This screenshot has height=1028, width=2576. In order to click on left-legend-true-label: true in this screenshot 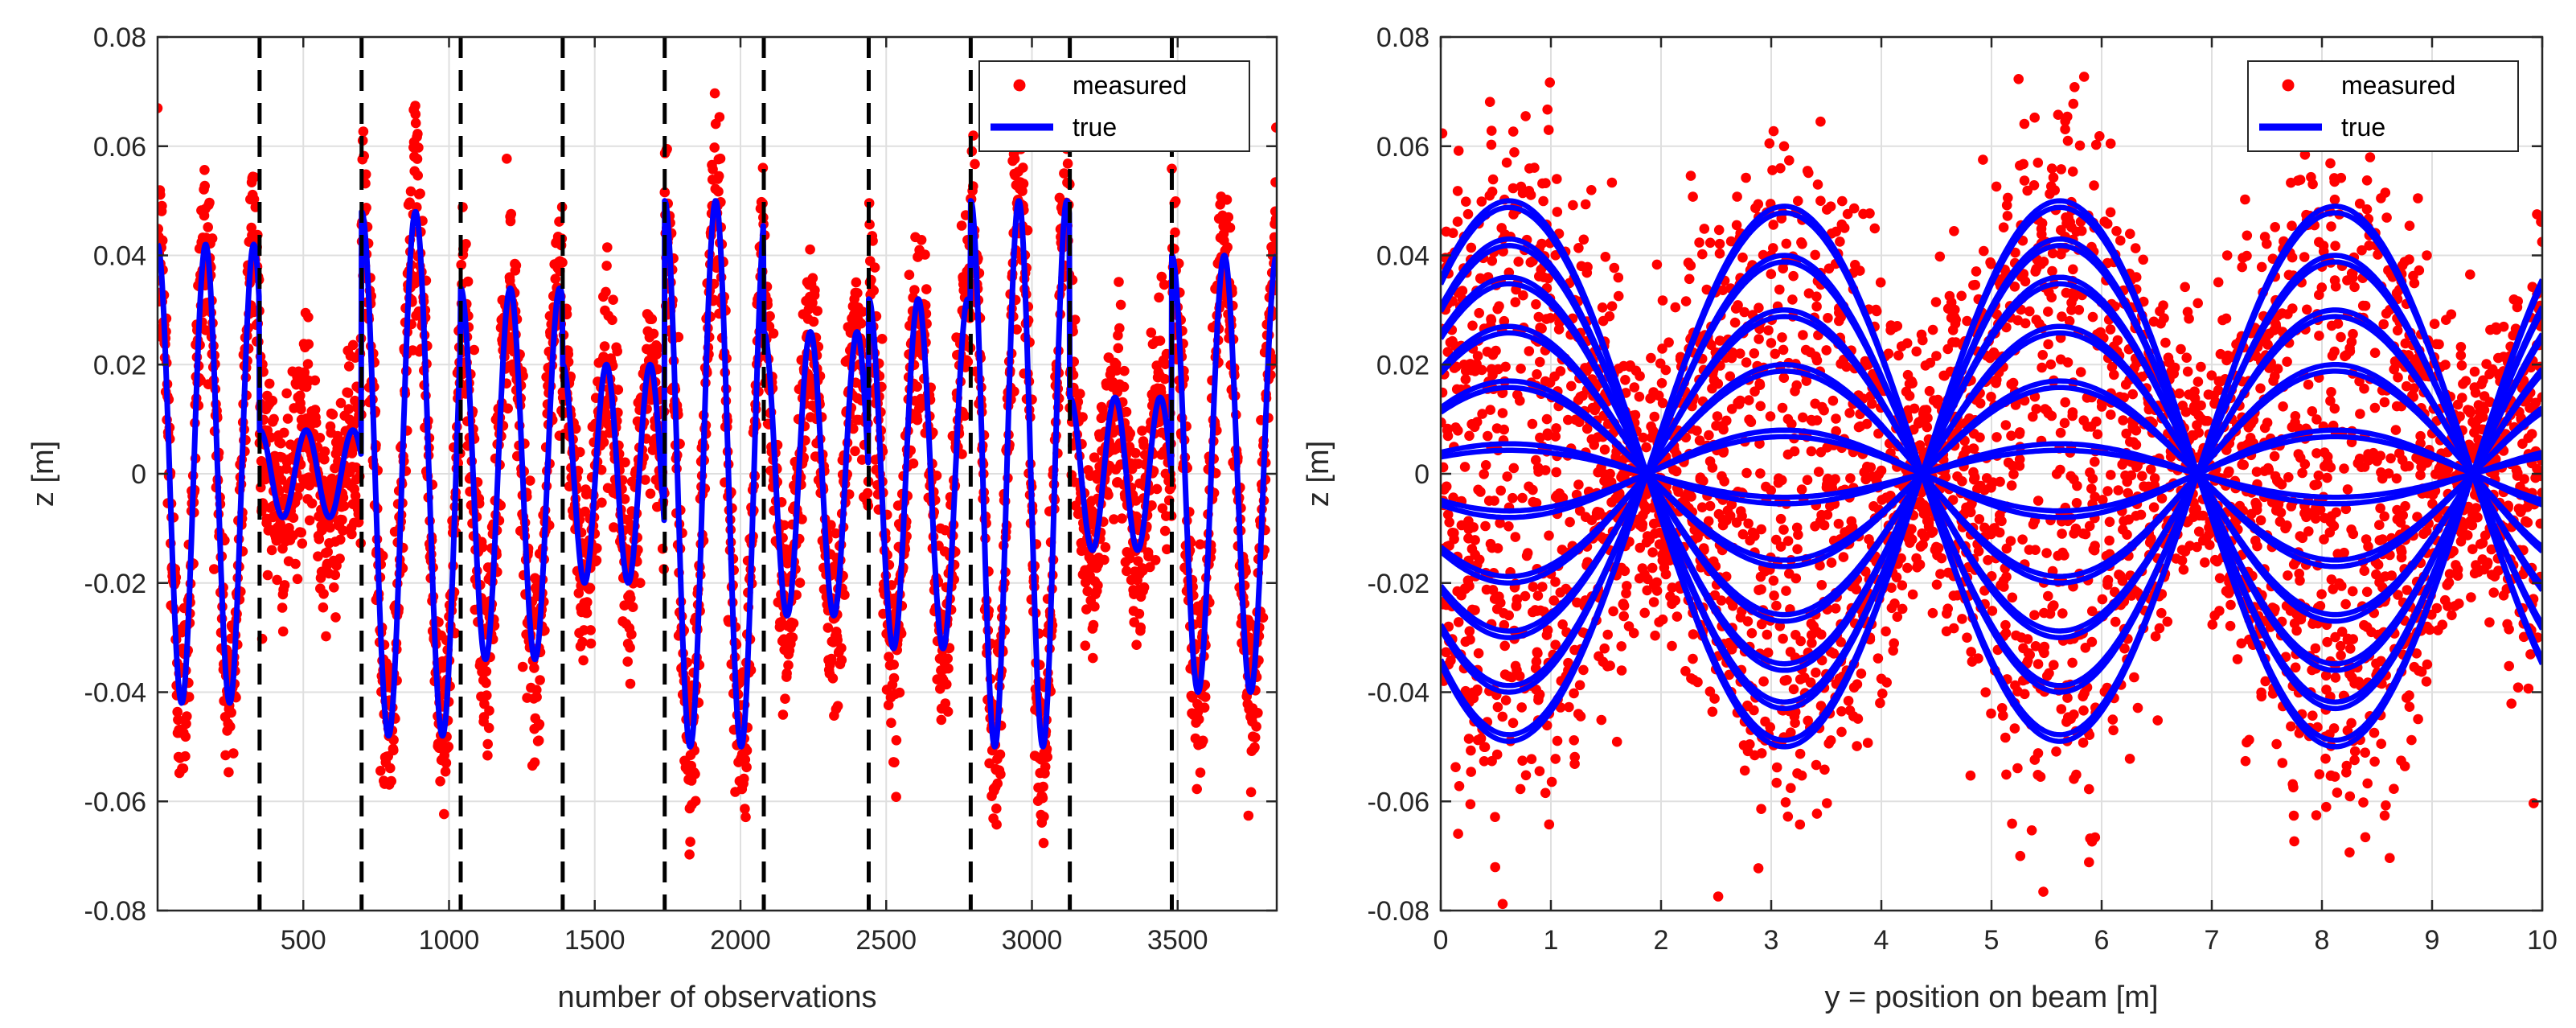, I will do `click(1095, 127)`.